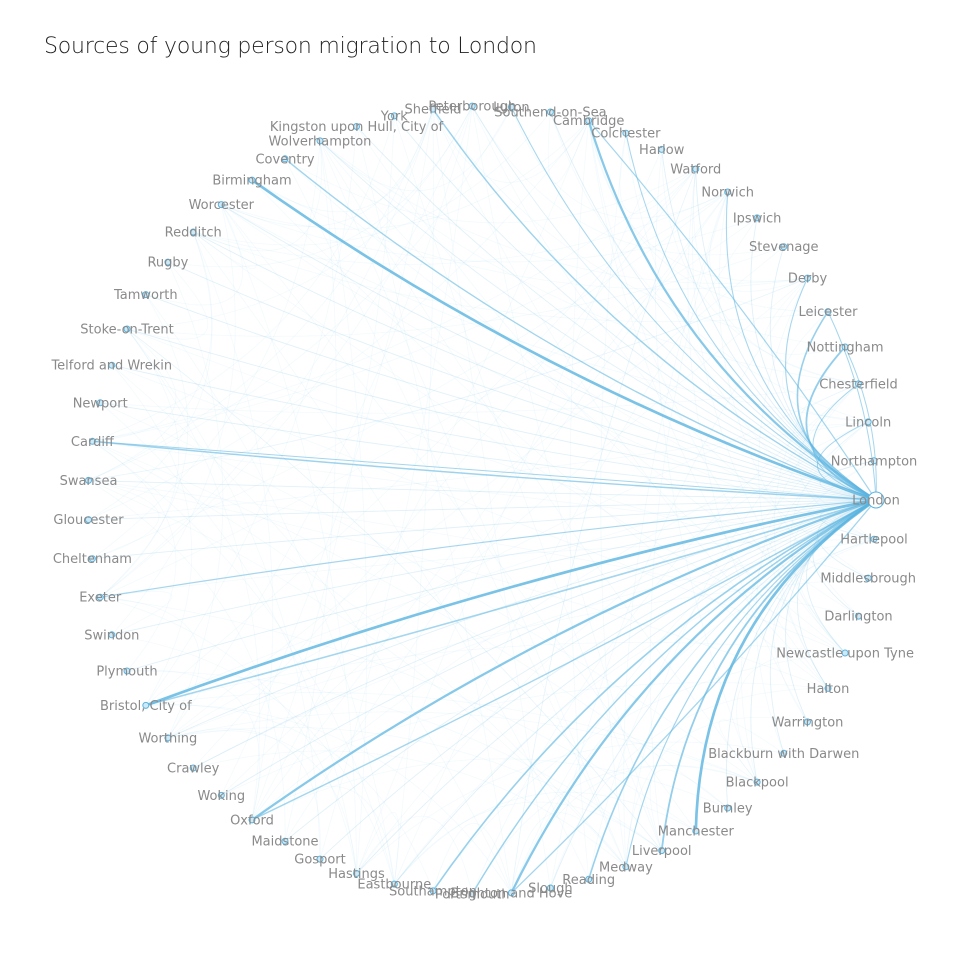 This screenshot has width=960, height=960. What do you see at coordinates (808, 722) in the screenshot?
I see `node-label: Warrington` at bounding box center [808, 722].